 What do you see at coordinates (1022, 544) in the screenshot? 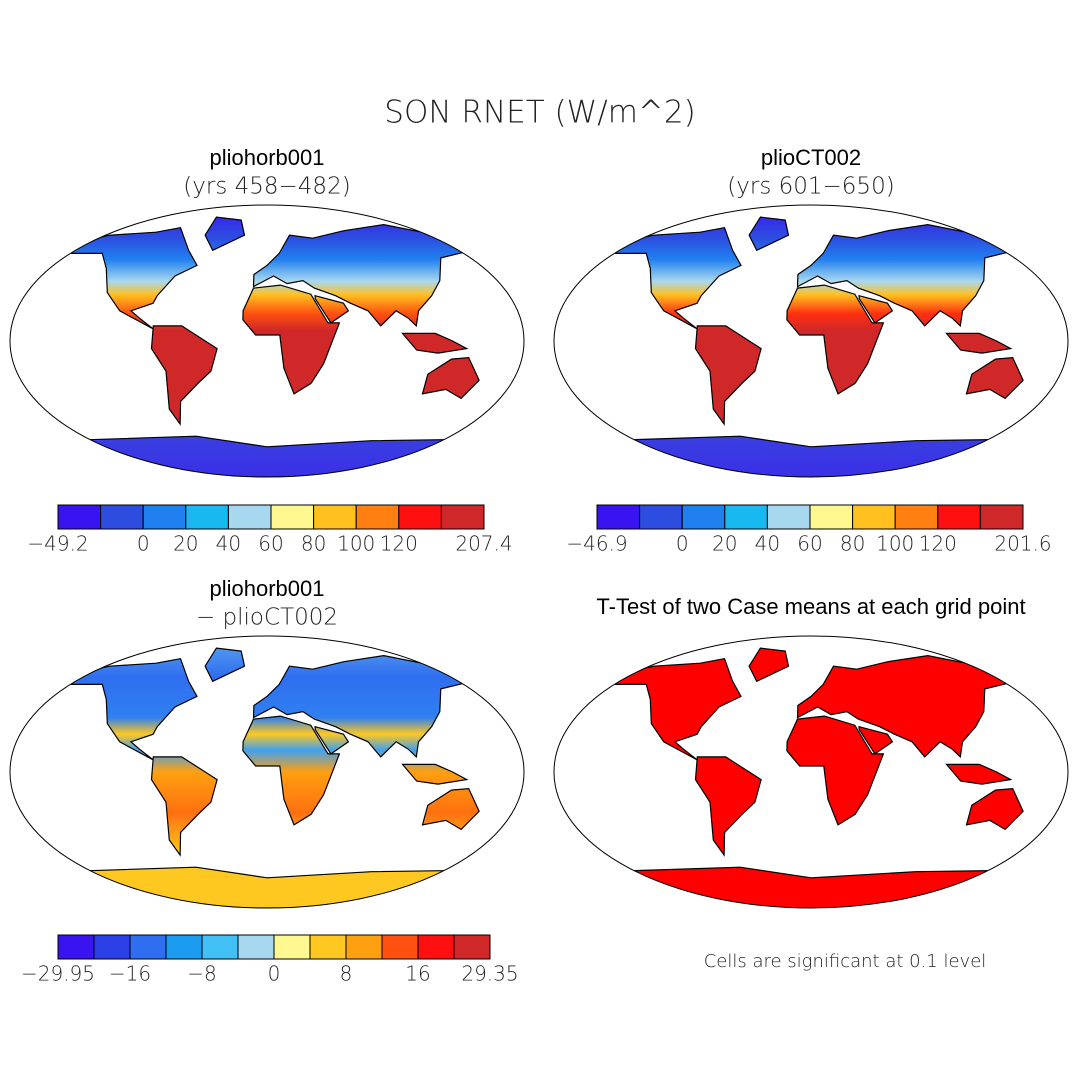
I see `colorbar-label: 201.6` at bounding box center [1022, 544].